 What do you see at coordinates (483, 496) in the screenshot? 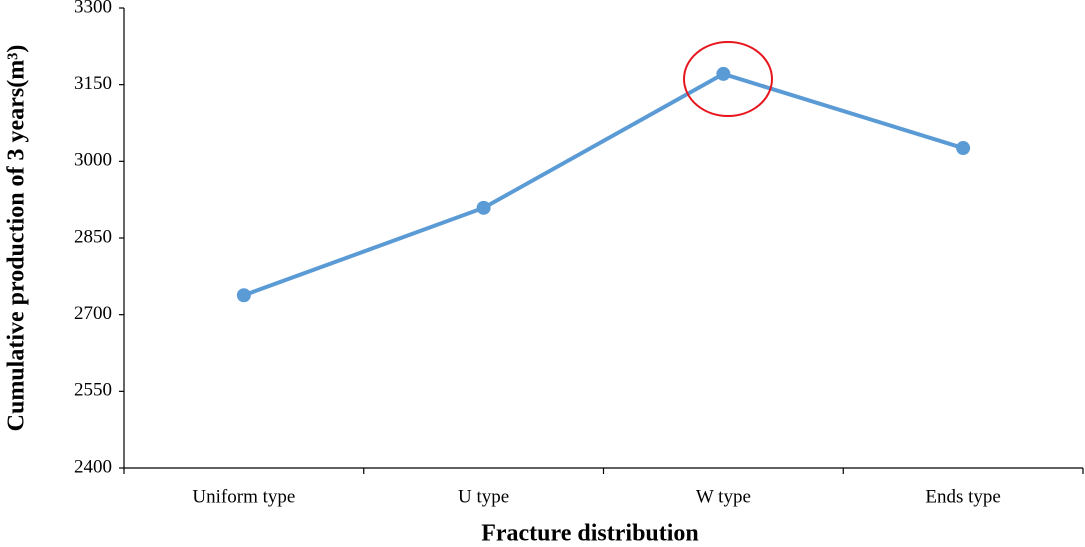
I see `x-tick-label: U type` at bounding box center [483, 496].